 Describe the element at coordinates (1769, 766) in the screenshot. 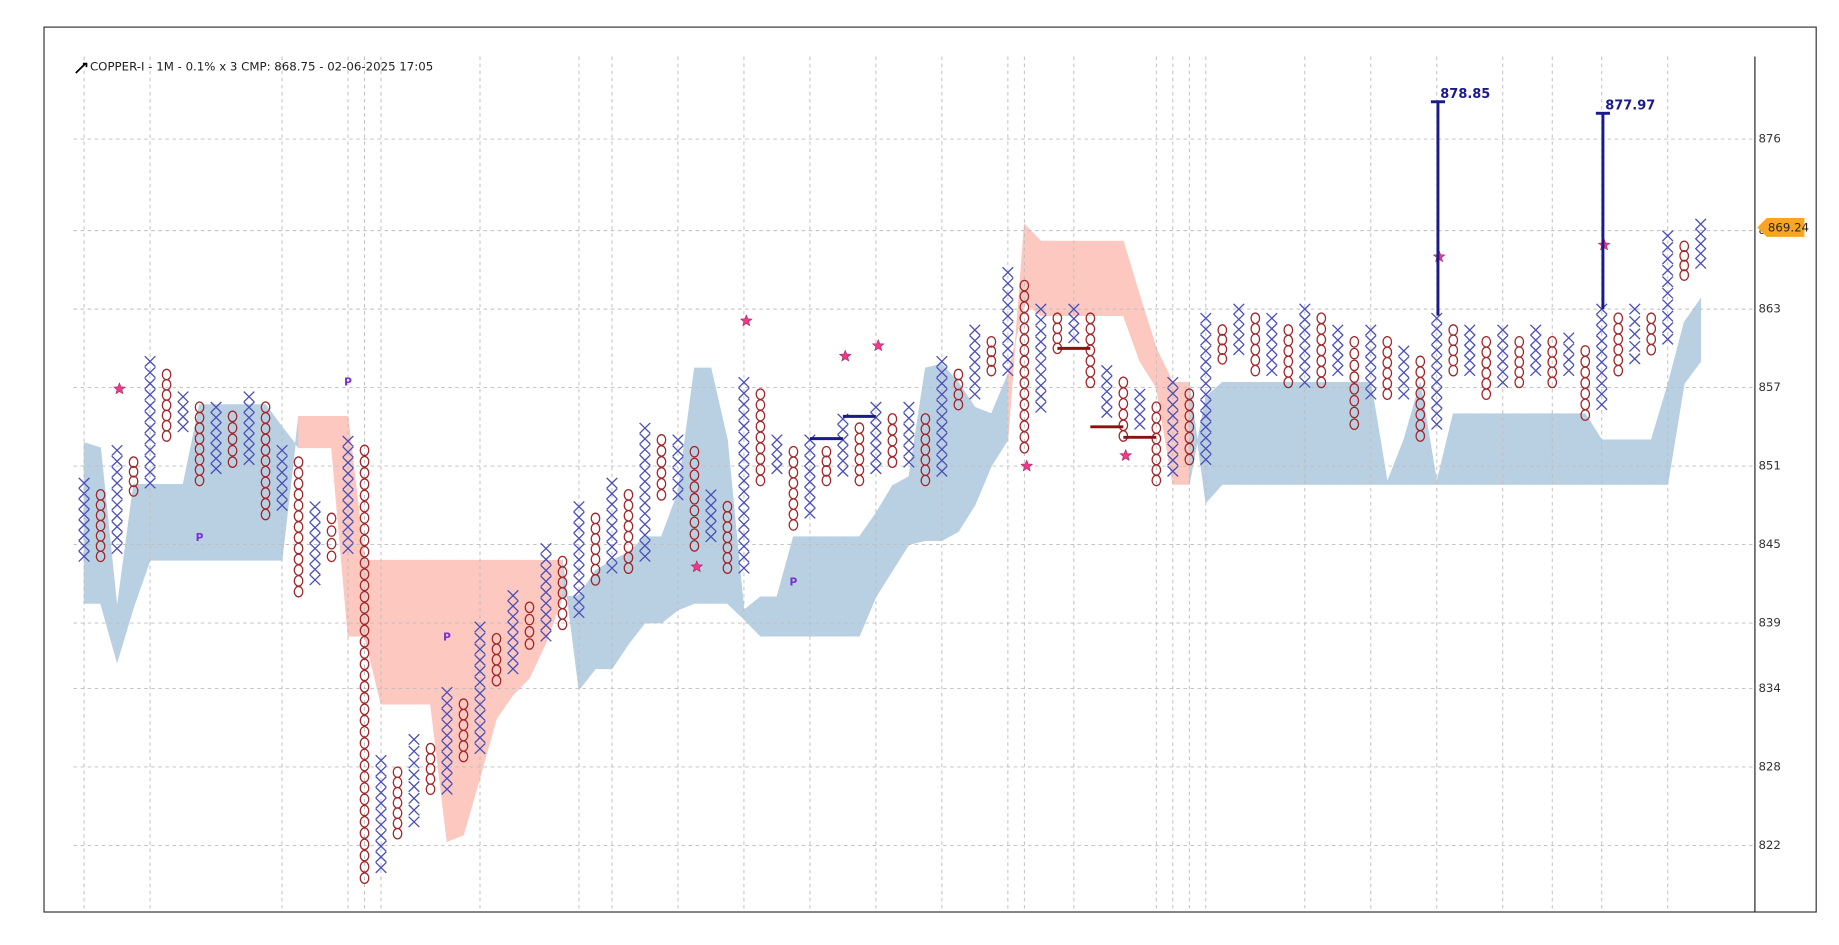

I see `y-tick-label: 828` at that location.